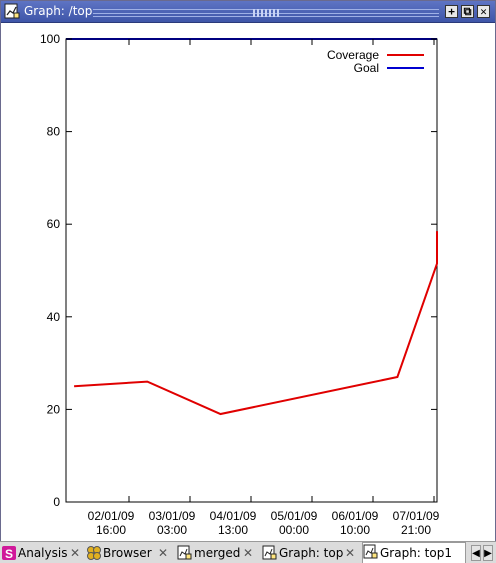 This screenshot has width=496, height=563. What do you see at coordinates (54, 409) in the screenshot?
I see `y-tick-label: 20` at bounding box center [54, 409].